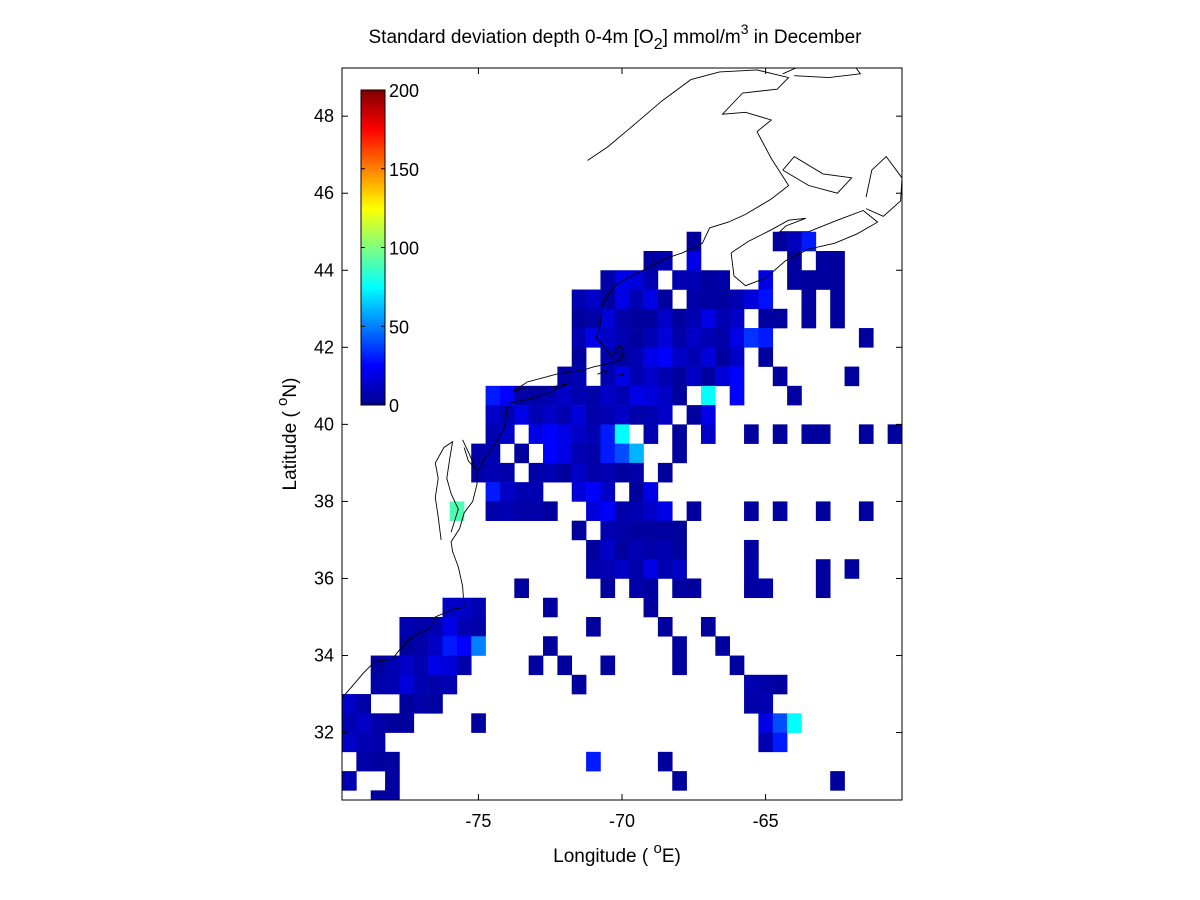  What do you see at coordinates (324, 424) in the screenshot?
I see `y-tick-label: 40` at bounding box center [324, 424].